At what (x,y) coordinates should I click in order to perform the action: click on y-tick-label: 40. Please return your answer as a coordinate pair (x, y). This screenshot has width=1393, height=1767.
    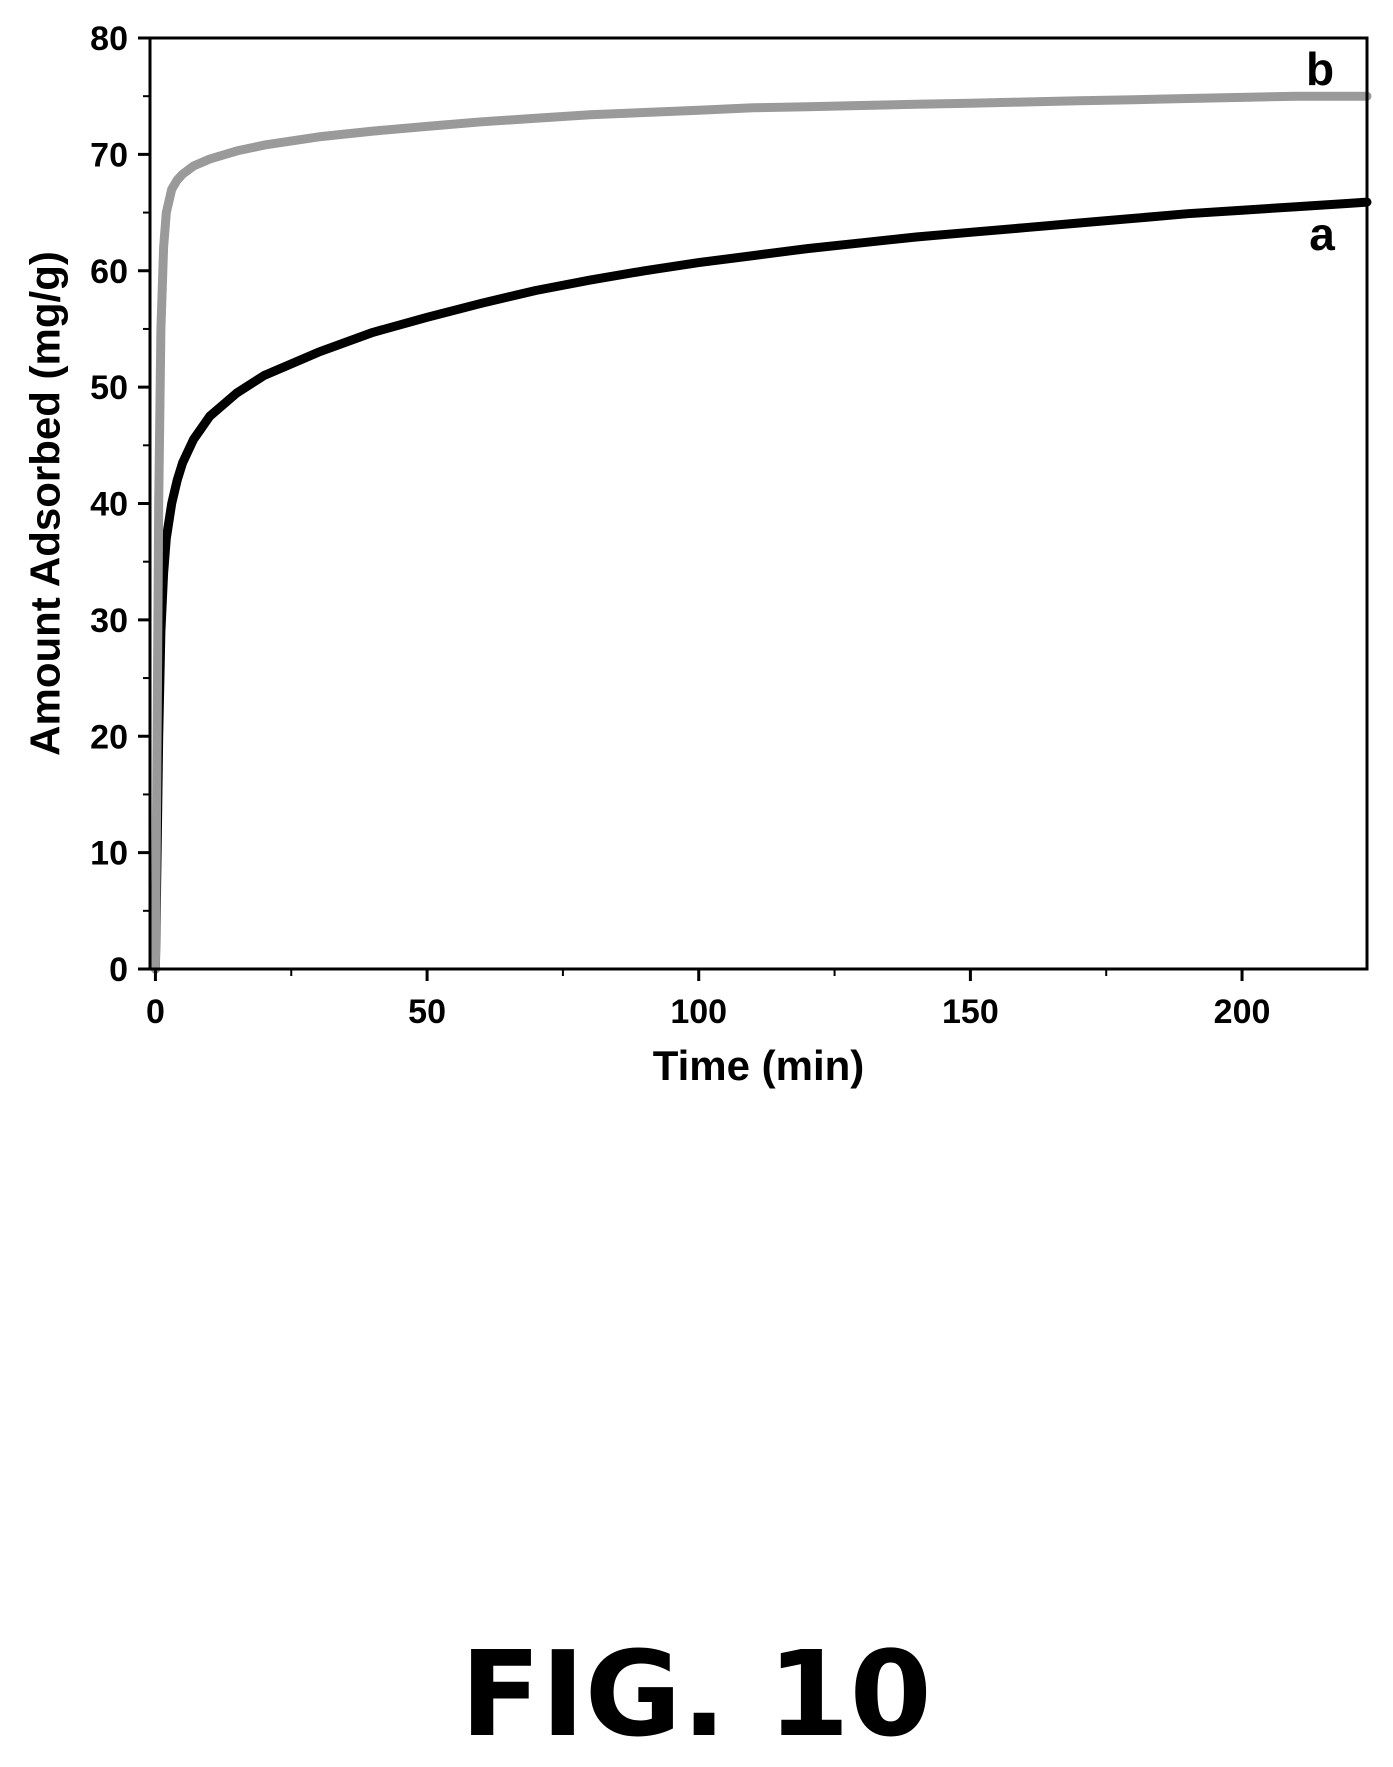
    Looking at the image, I should click on (109, 505).